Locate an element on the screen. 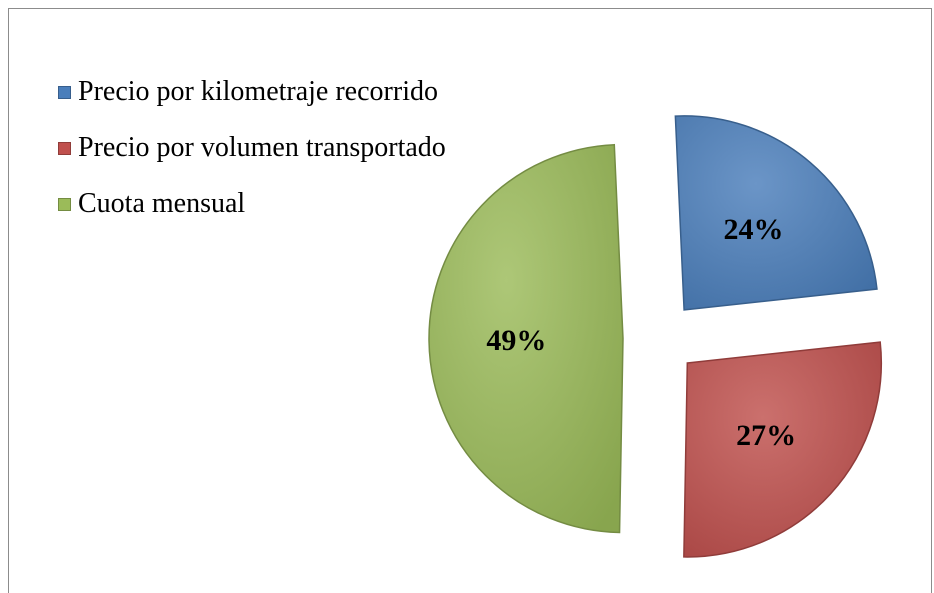 The image size is (934, 593). legend-swatch-cuota is located at coordinates (64, 204).